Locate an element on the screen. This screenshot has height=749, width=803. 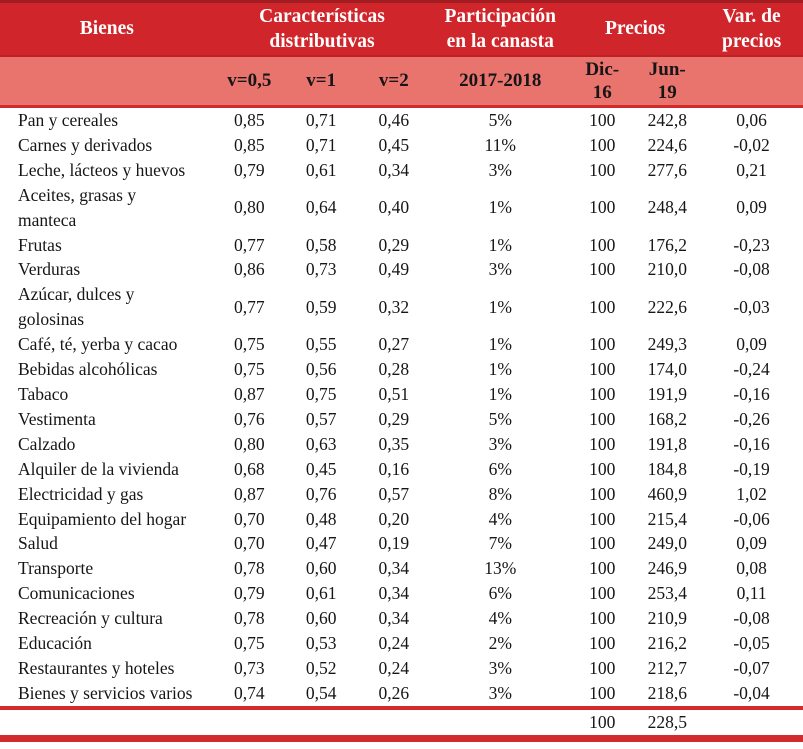
cell: 0,53 is located at coordinates (321, 643).